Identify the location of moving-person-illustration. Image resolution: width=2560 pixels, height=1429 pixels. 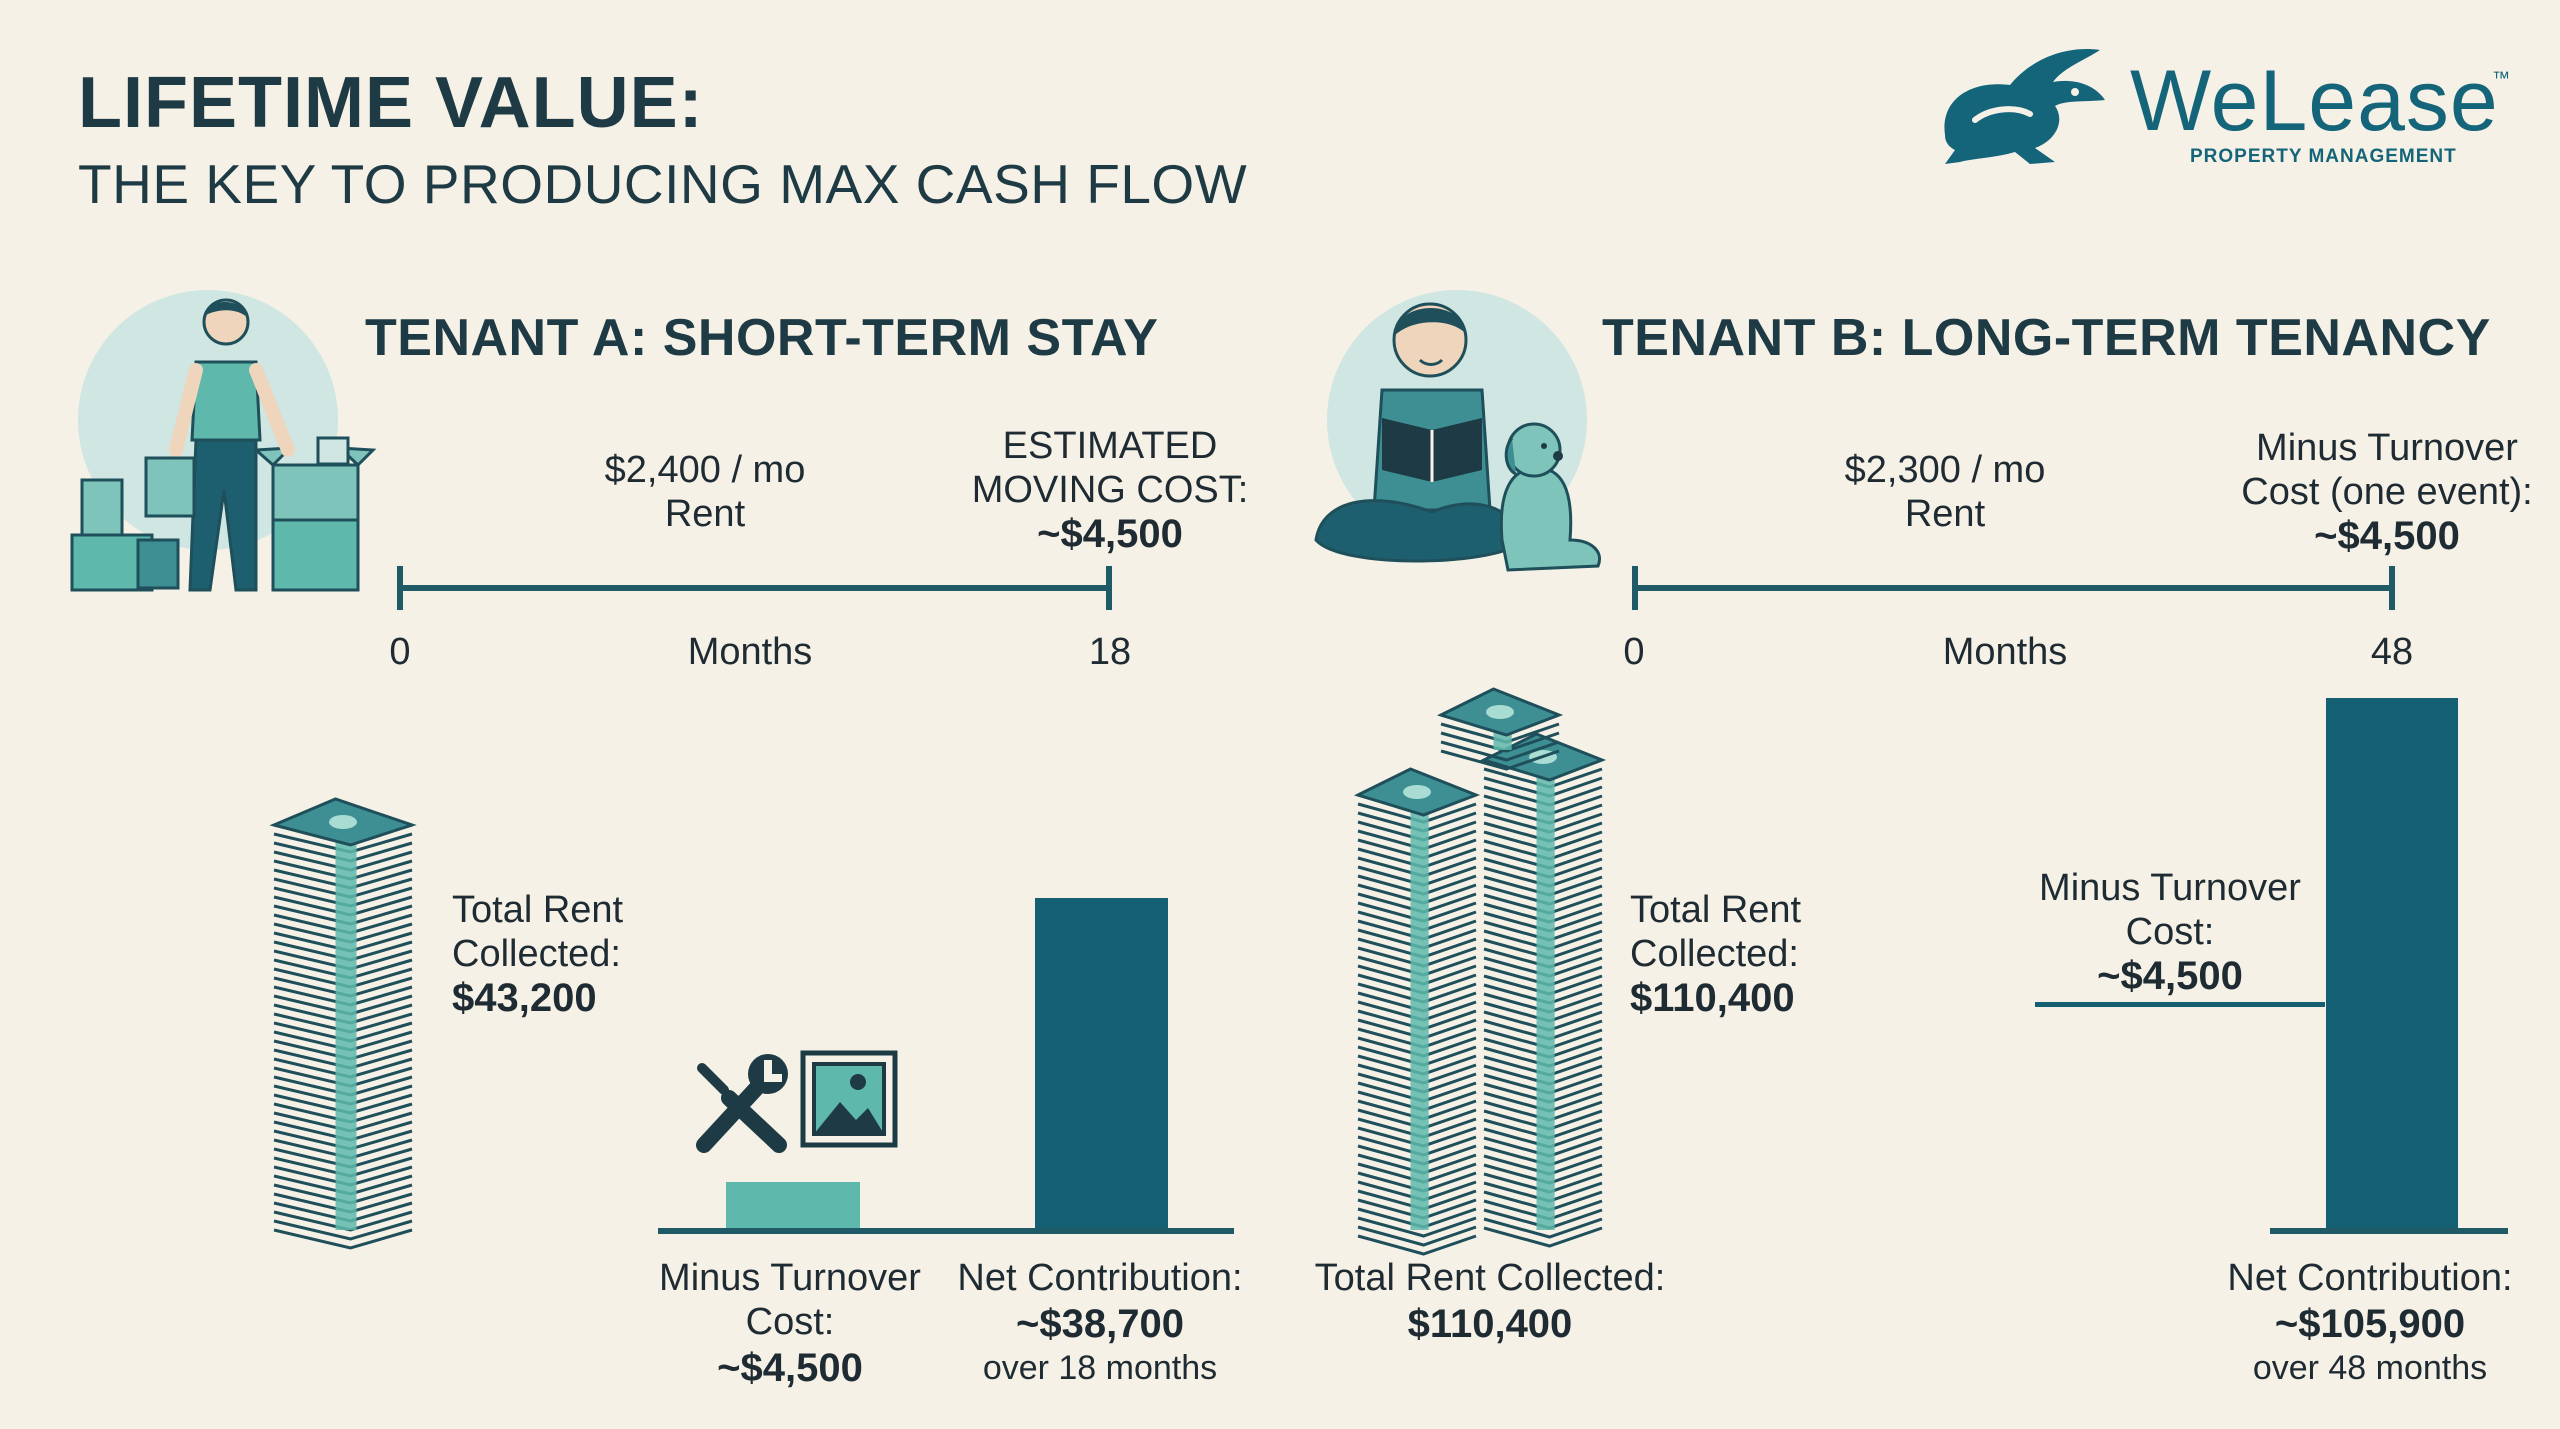
(223, 441).